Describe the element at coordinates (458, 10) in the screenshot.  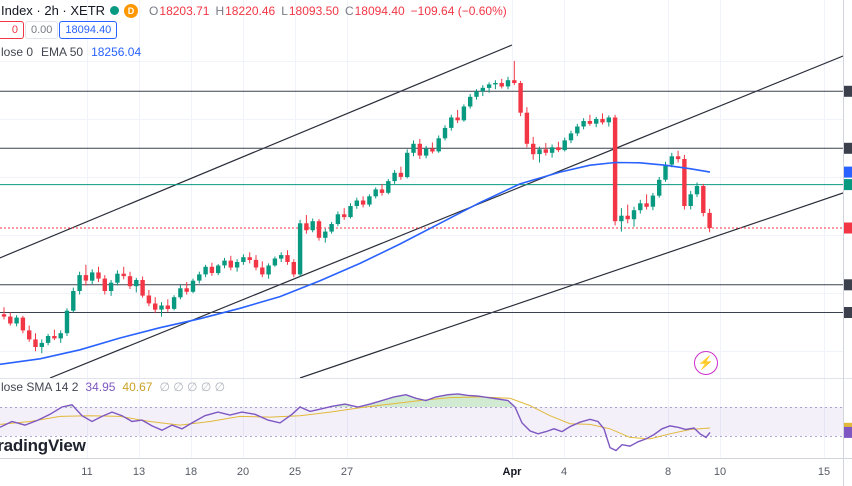
I see `change-value: −109.64 (−0.60%)` at that location.